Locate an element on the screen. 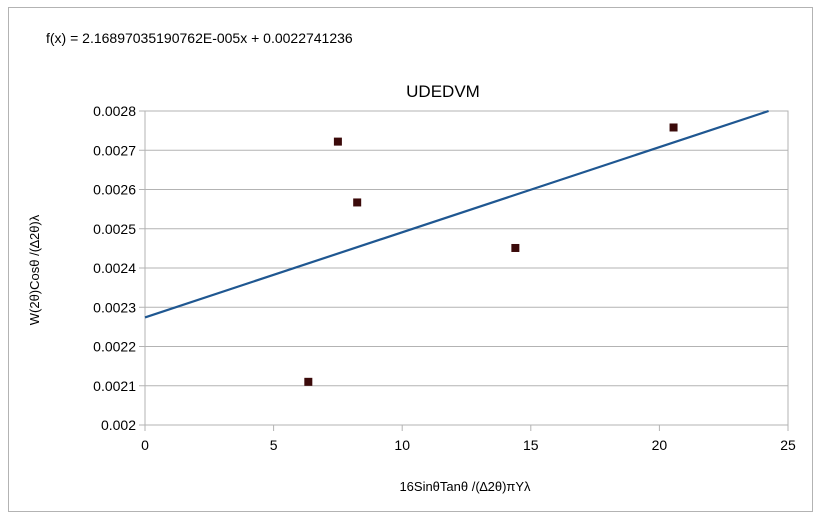 The image size is (815, 514). x-tick-label: 0 is located at coordinates (145, 445).